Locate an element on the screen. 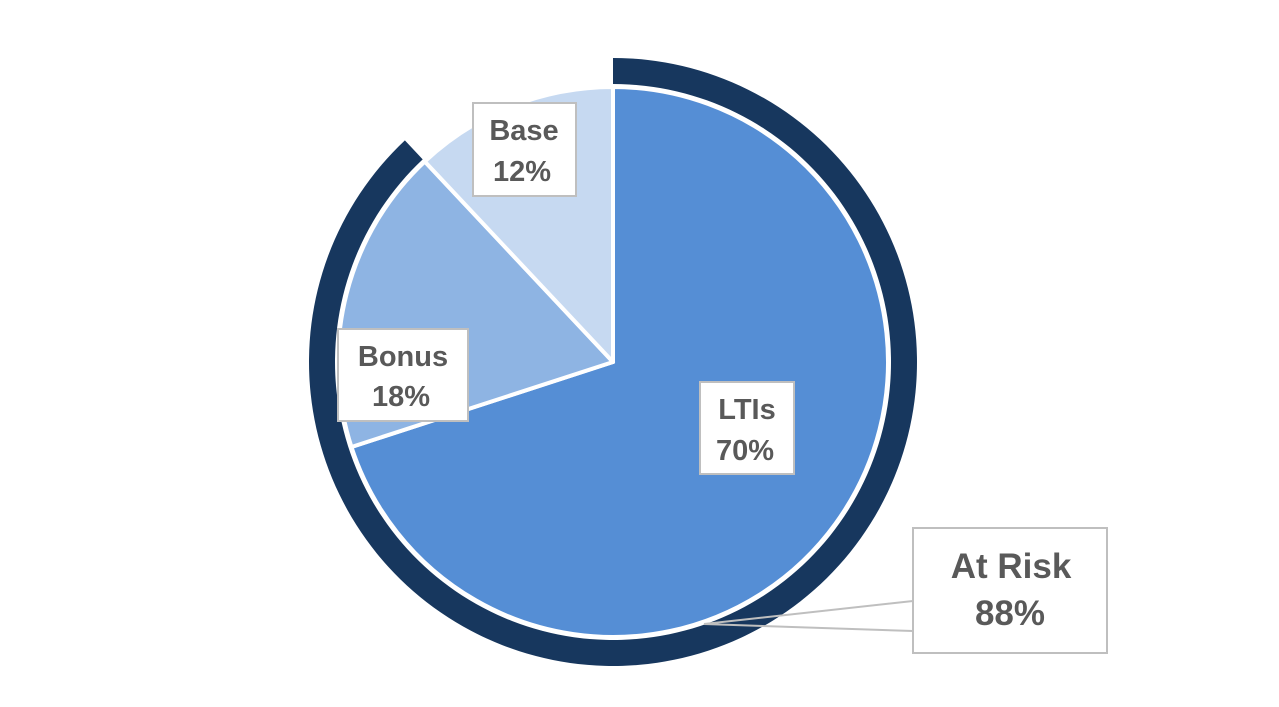 The image size is (1279, 707). label-box-bonus is located at coordinates (403, 375).